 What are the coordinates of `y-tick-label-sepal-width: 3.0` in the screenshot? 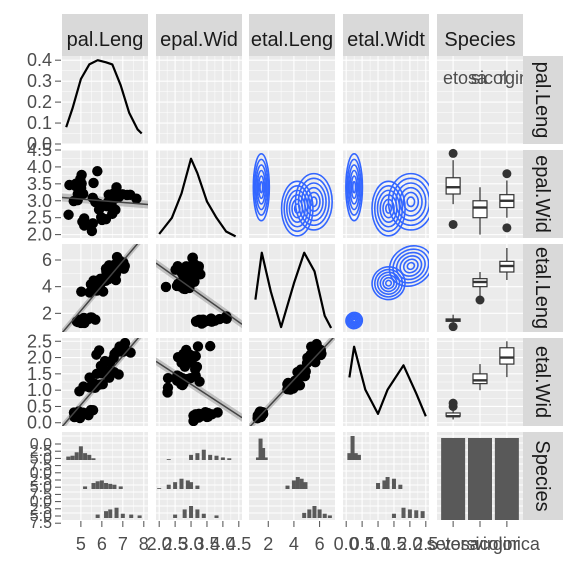 It's located at (39, 201).